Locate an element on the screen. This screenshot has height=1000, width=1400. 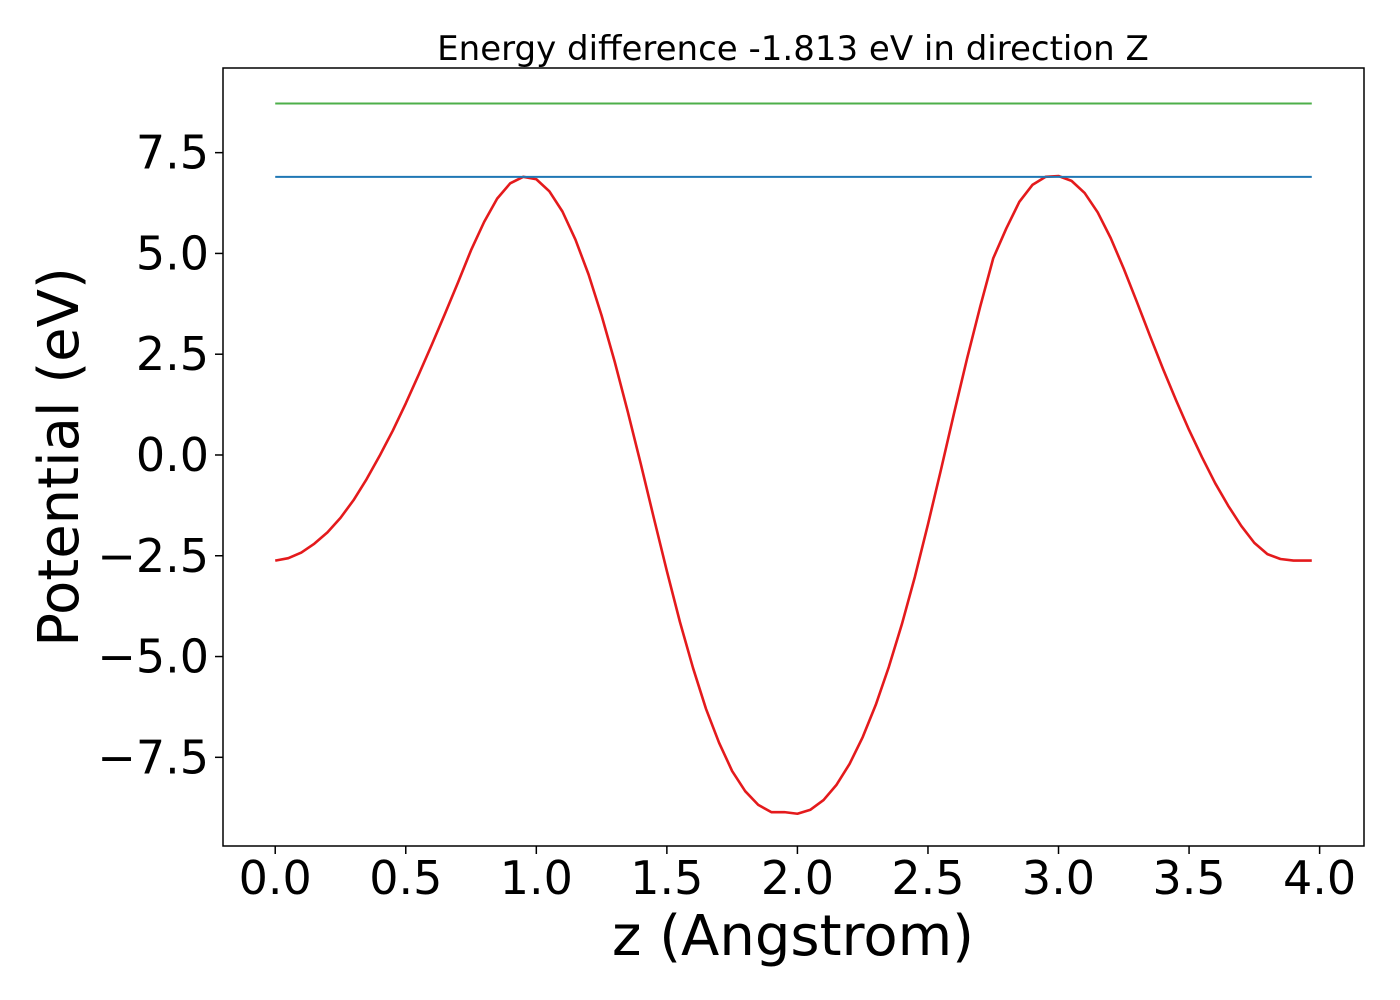
y-axis: −7.5 −5.0 −2.5 0.0 2.5 5.0 7.5 is located at coordinates (160, 455).